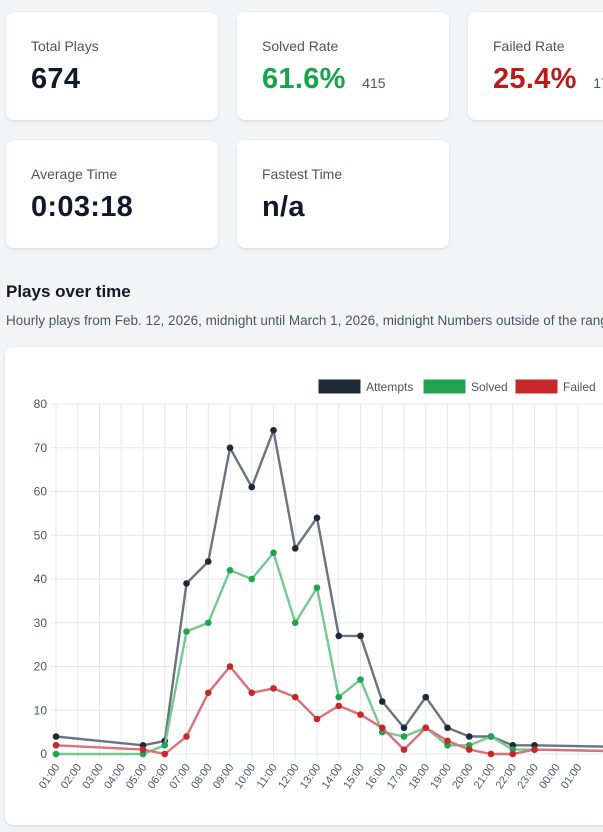  I want to click on stat-value: 0:03:18, so click(82, 207).